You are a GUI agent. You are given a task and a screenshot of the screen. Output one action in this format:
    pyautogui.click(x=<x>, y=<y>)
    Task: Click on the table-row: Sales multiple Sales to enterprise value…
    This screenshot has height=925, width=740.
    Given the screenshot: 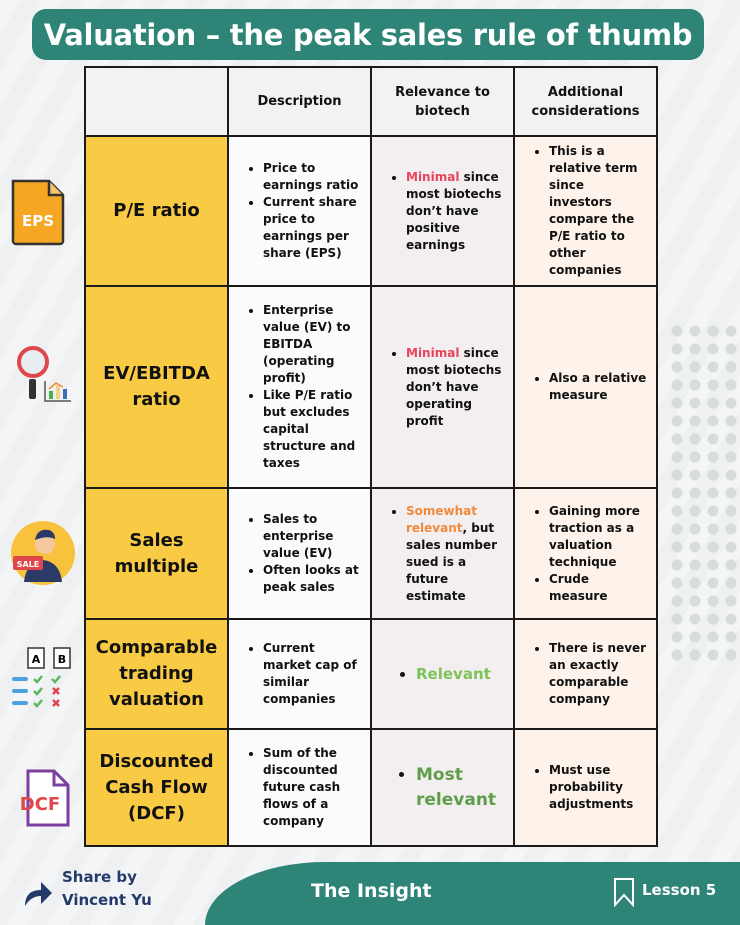 What is the action you would take?
    pyautogui.click(x=371, y=553)
    